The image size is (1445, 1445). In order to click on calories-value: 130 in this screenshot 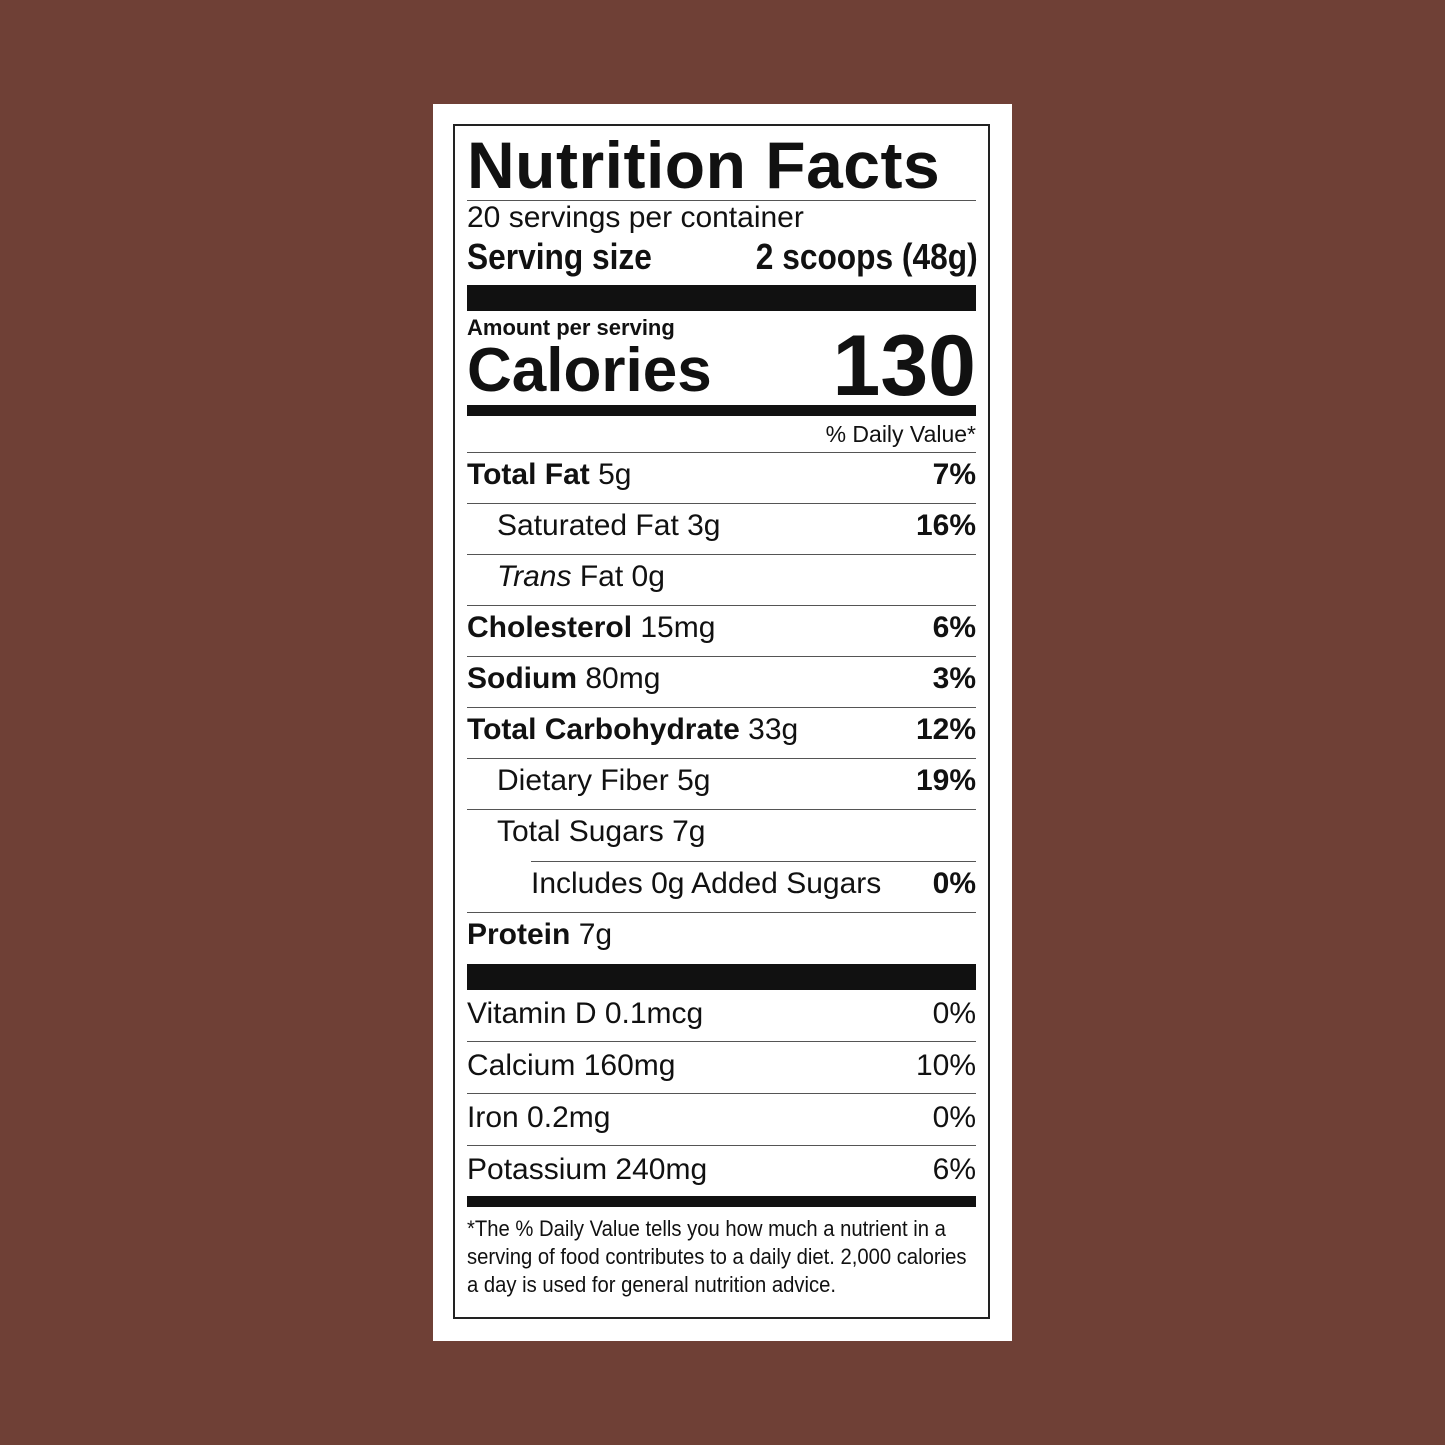, I will do `click(904, 366)`.